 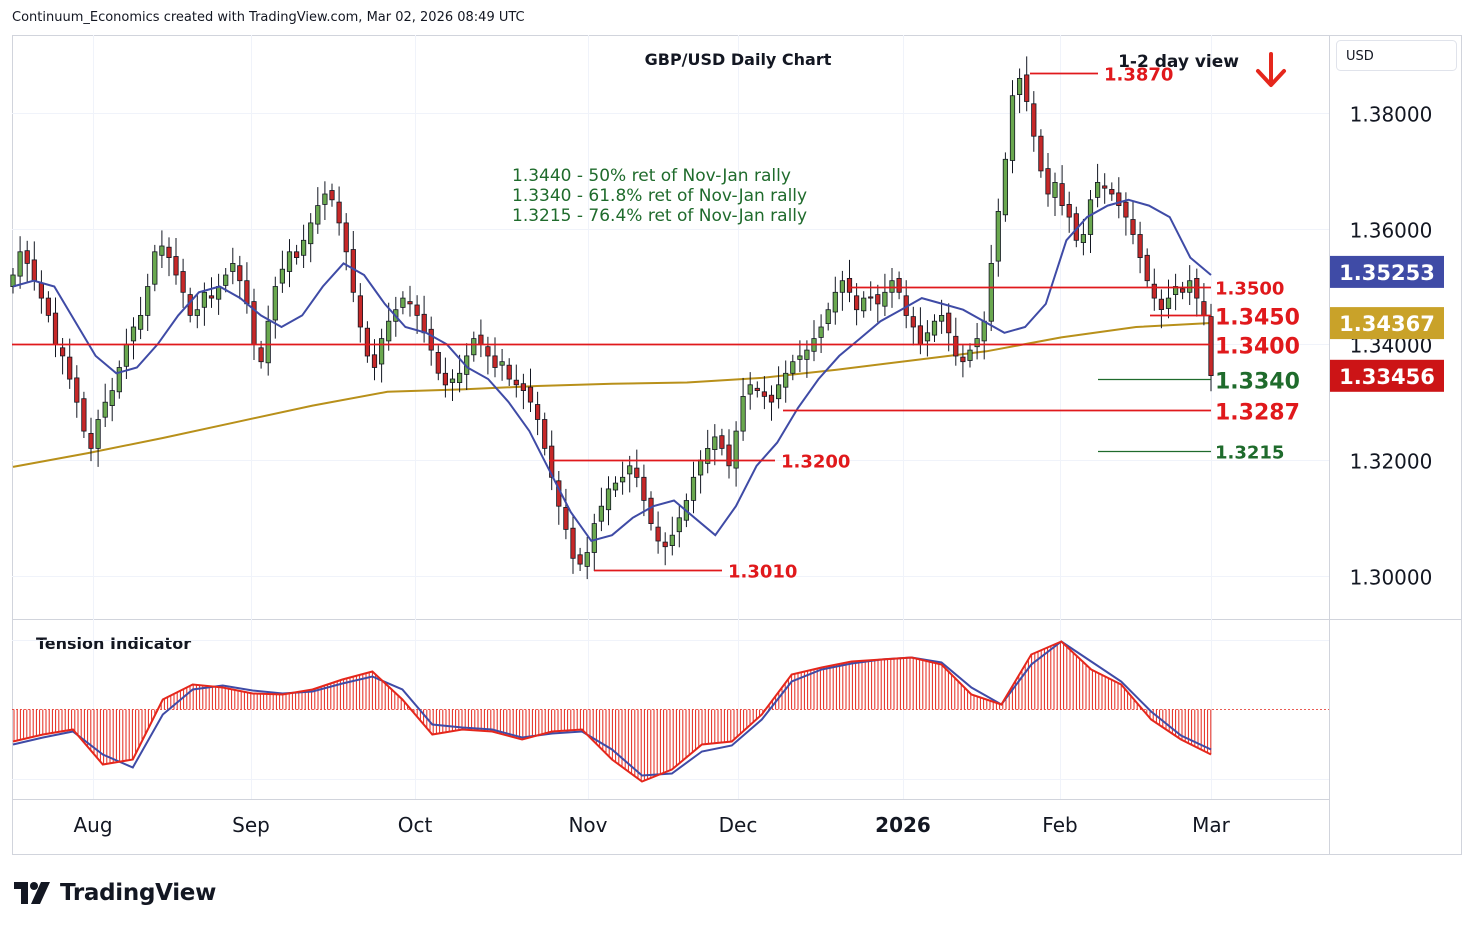 I want to click on tradingview-logo: TradingView, so click(x=115, y=893).